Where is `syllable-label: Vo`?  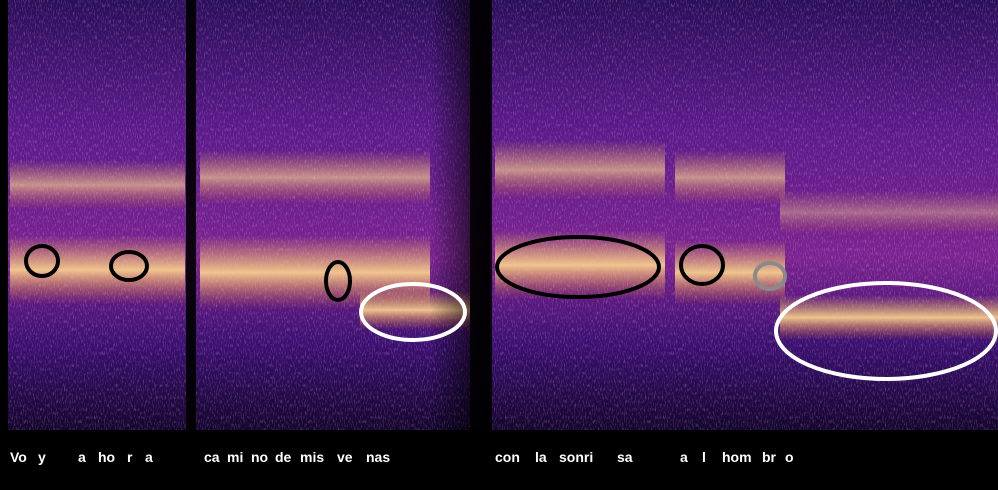 syllable-label: Vo is located at coordinates (18, 457).